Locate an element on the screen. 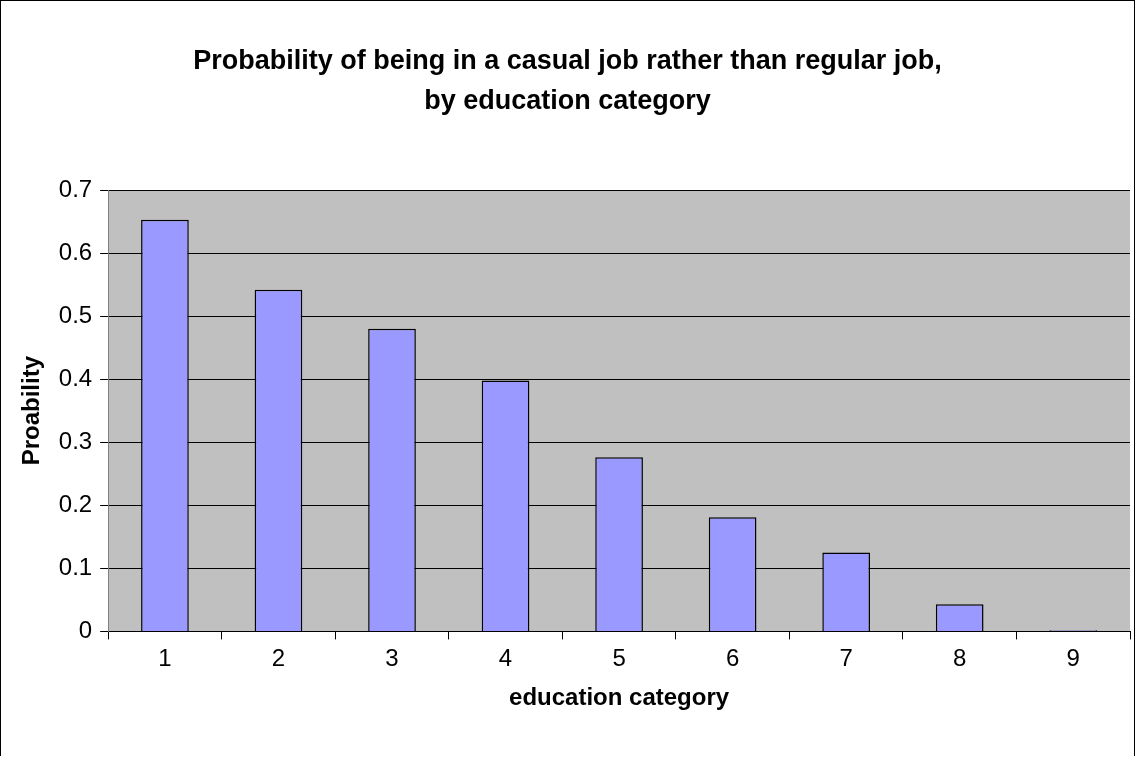 Image resolution: width=1135 pixels, height=757 pixels. x-tick-label: 6 is located at coordinates (732, 658).